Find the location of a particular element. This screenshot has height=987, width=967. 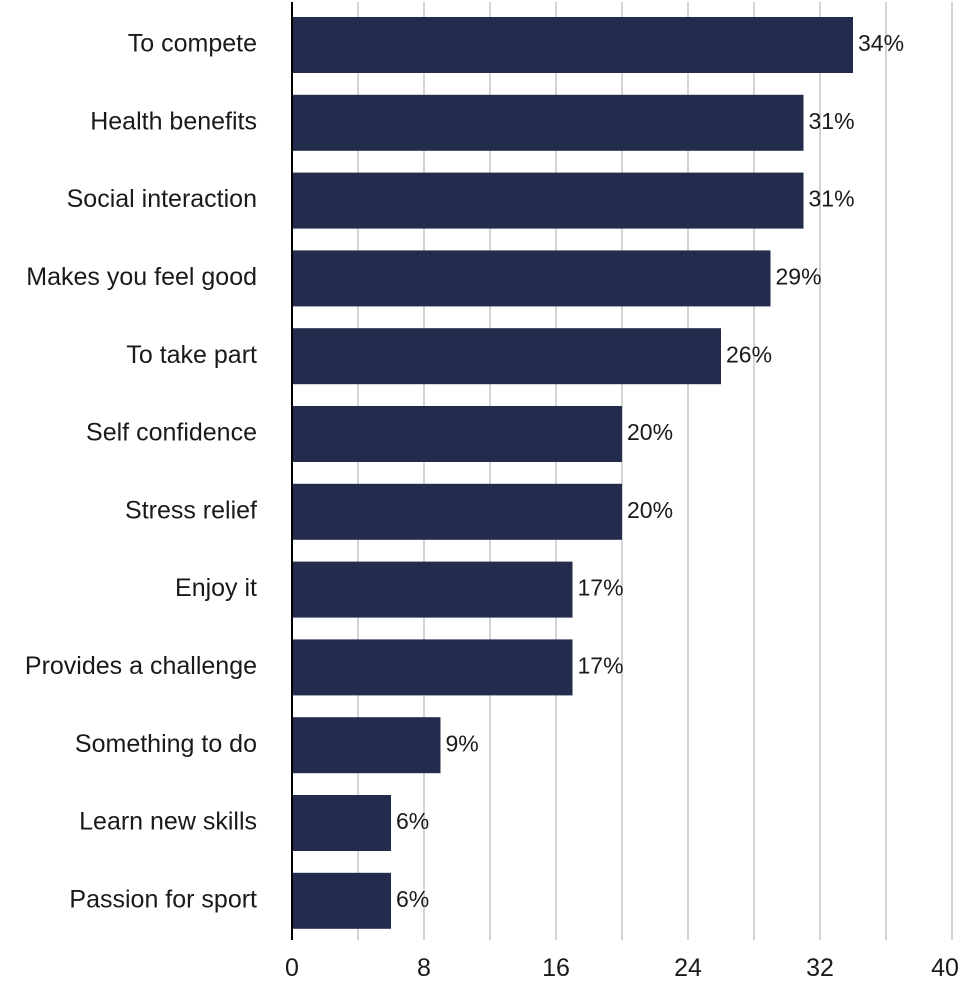

category-label: Provides a challenge is located at coordinates (141, 666).